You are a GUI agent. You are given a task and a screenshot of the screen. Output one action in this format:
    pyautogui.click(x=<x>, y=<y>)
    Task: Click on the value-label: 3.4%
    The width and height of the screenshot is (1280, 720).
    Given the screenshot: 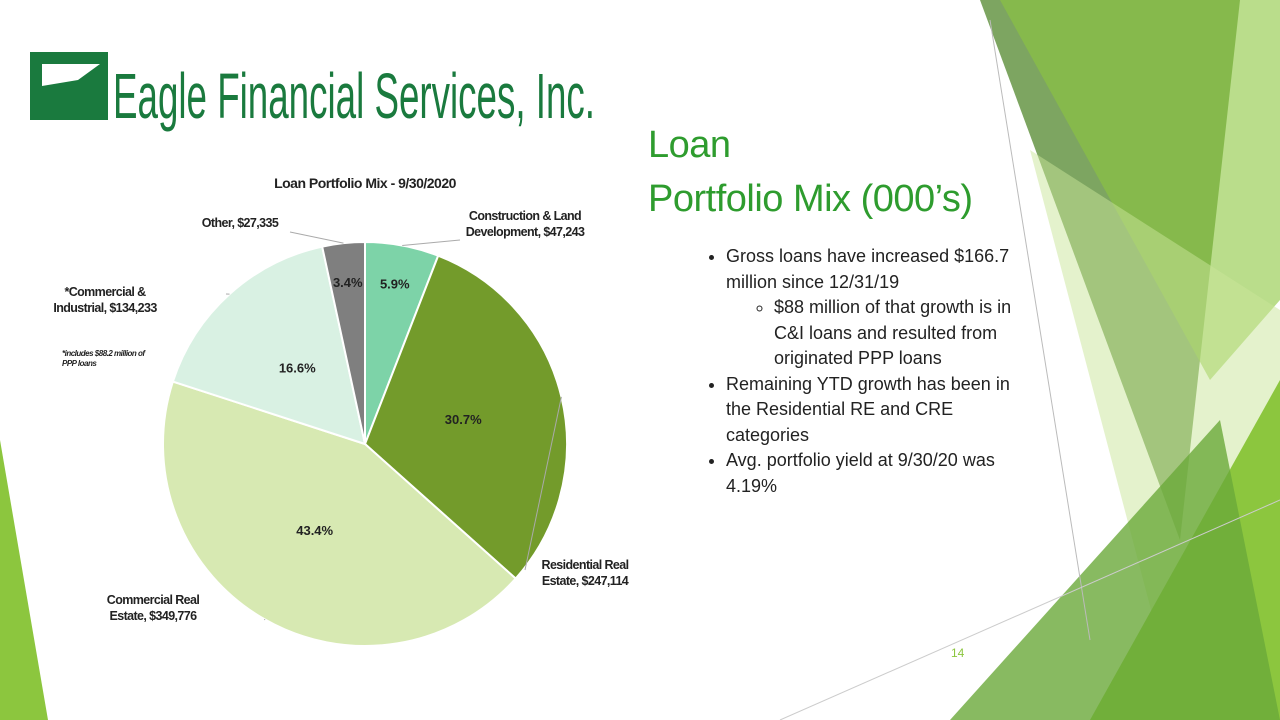 What is the action you would take?
    pyautogui.click(x=348, y=282)
    